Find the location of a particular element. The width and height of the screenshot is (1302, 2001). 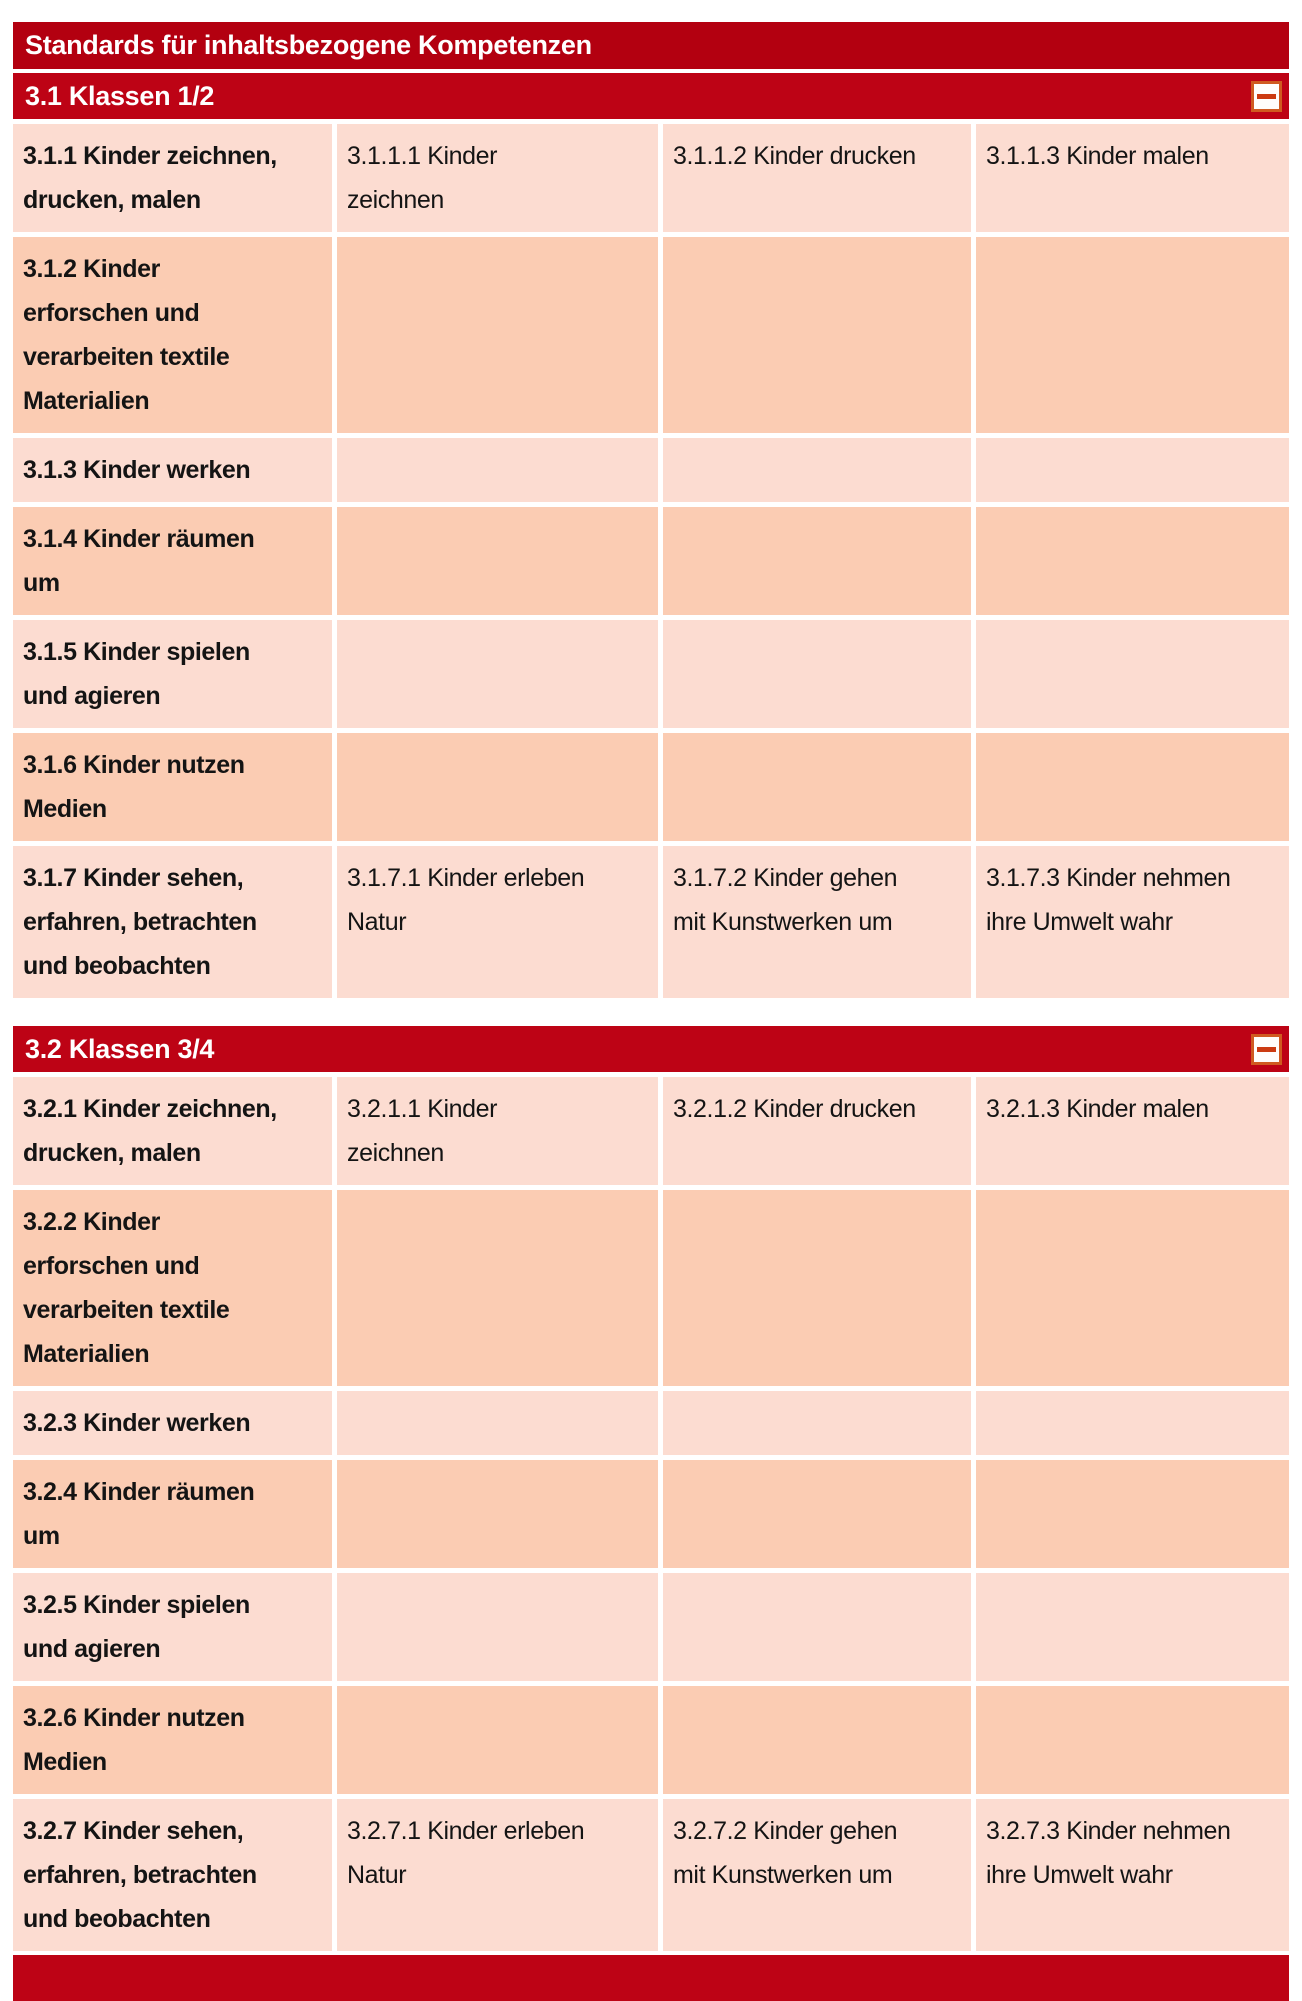

section-title-3-1: 3.1 Klassen 1/2 is located at coordinates (120, 95).